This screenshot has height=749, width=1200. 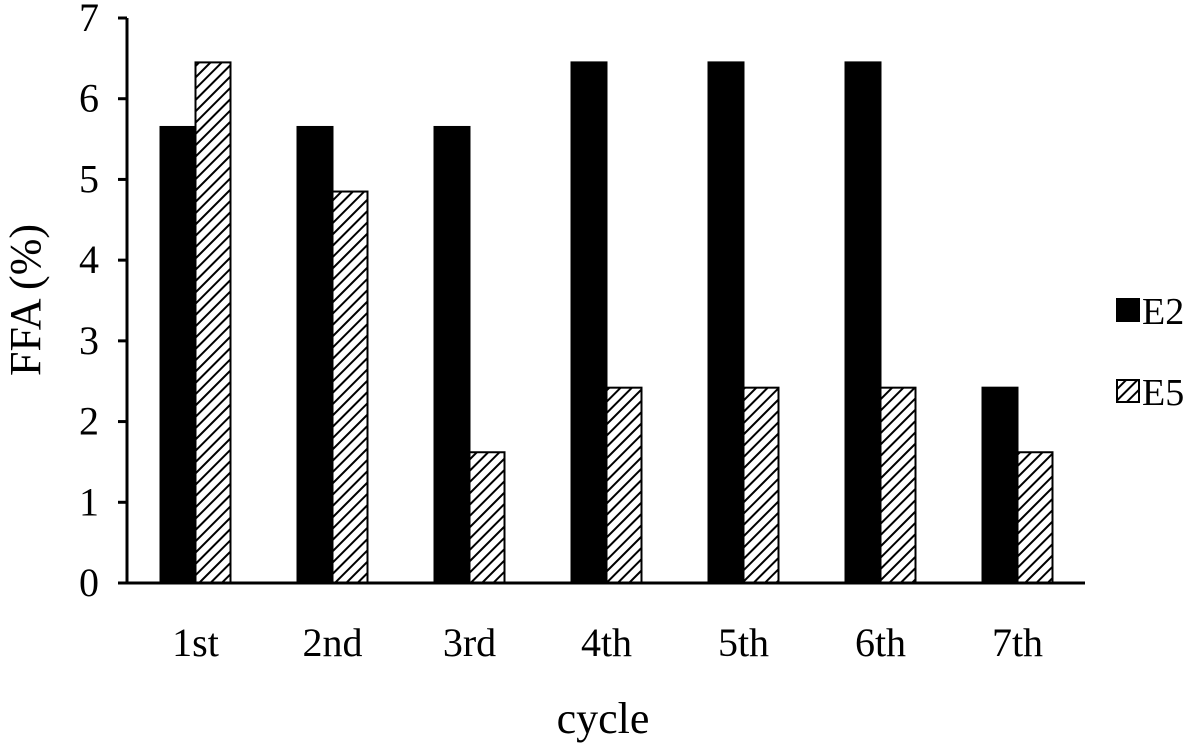 I want to click on bar-e5-7th, so click(x=1035, y=517).